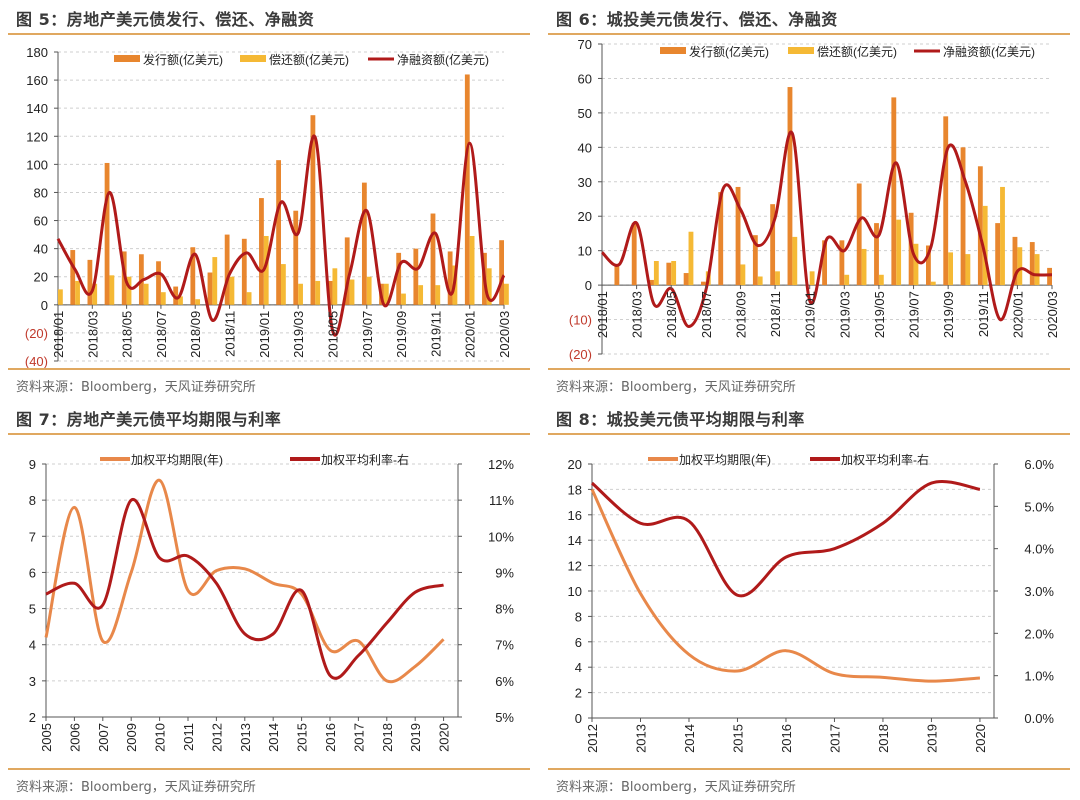 Image resolution: width=1080 pixels, height=800 pixels. What do you see at coordinates (37, 108) in the screenshot?
I see `y-tick-label: 140` at bounding box center [37, 108].